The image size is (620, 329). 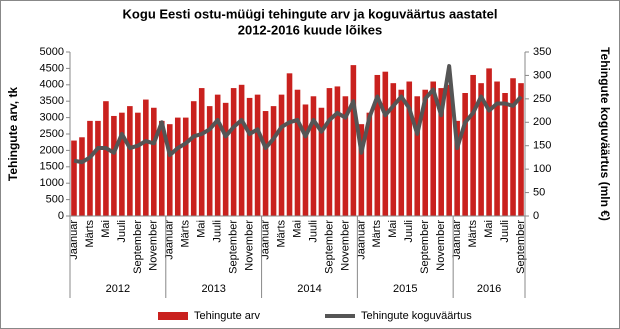 I want to click on x-group-label: 2015, so click(x=405, y=289).